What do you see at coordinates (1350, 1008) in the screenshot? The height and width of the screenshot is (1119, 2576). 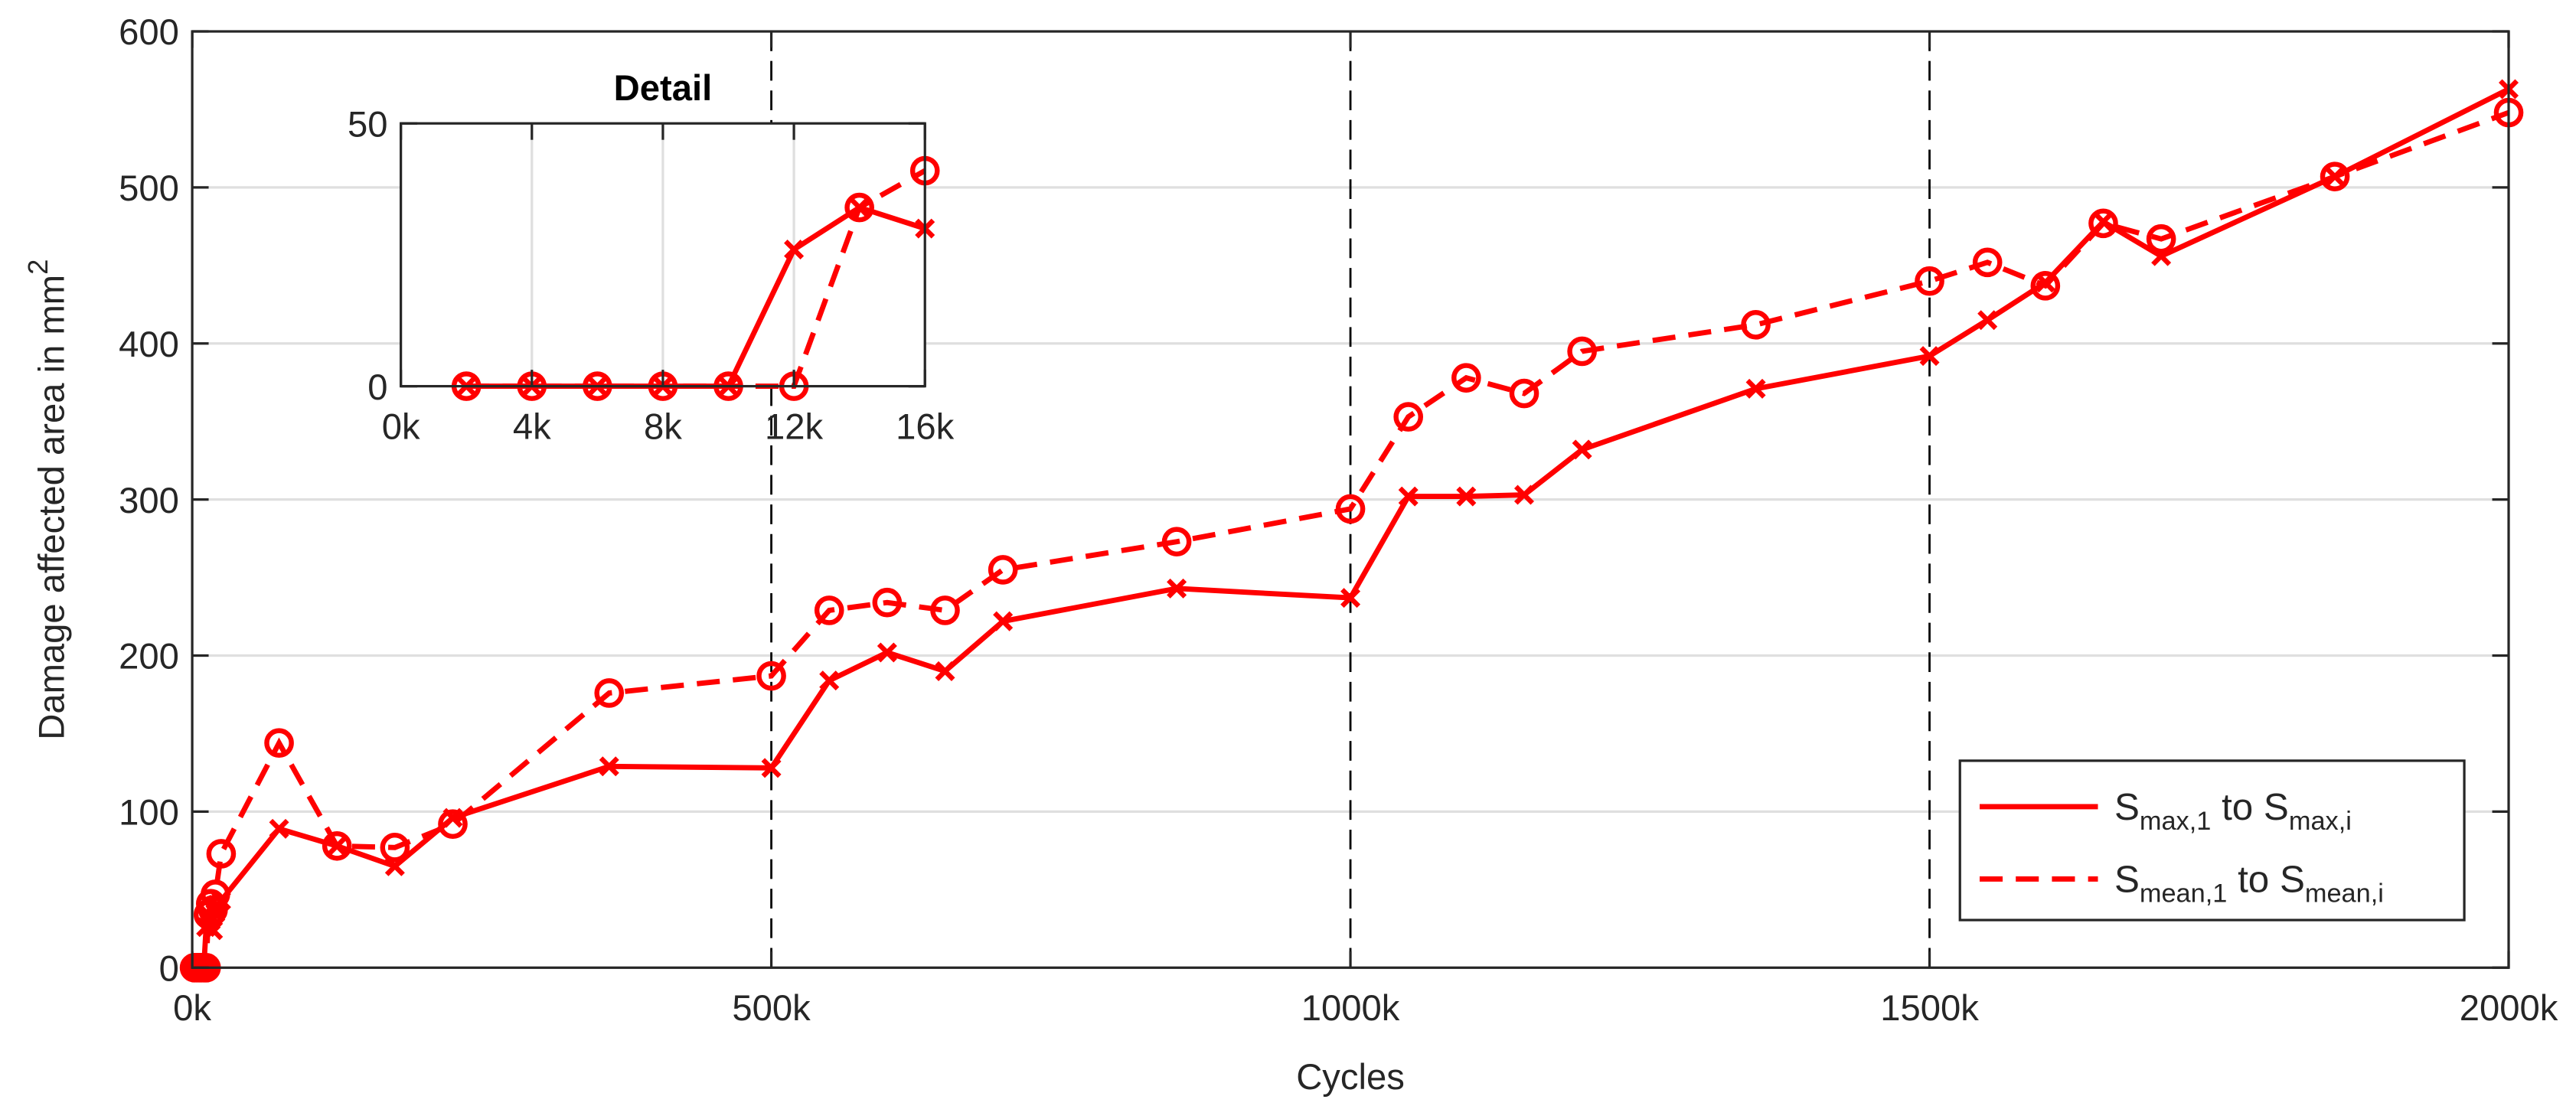 I see `x-tick-label: 1000k` at bounding box center [1350, 1008].